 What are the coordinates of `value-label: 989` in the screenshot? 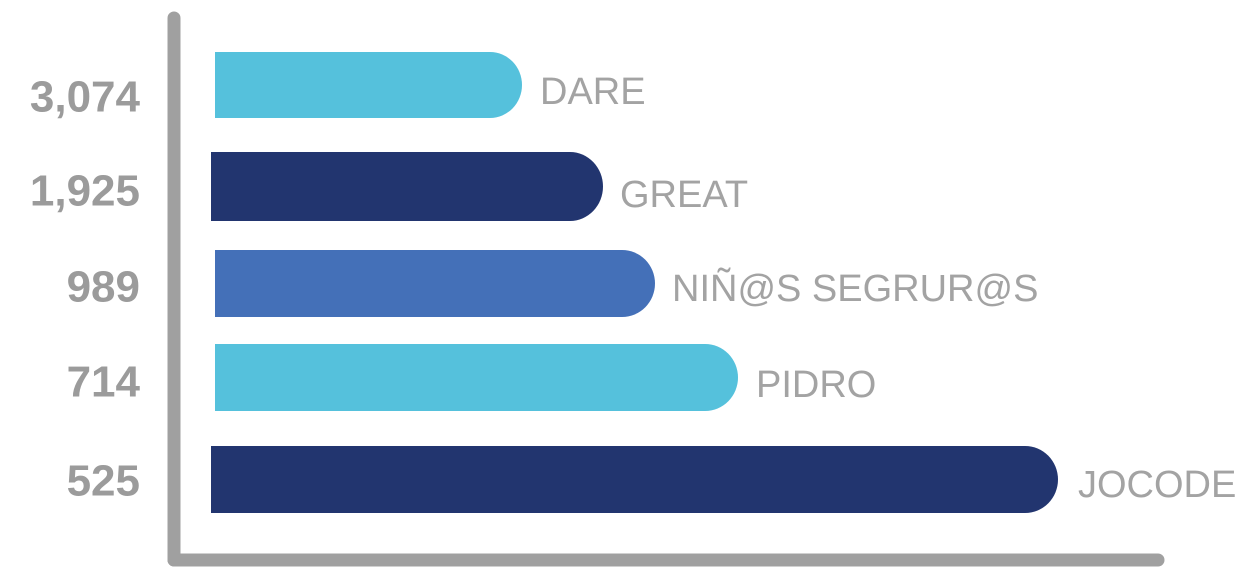 It's located at (103, 287).